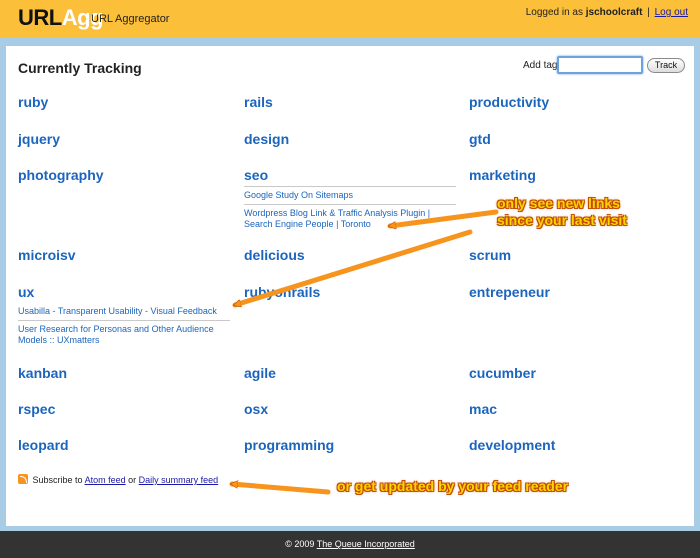  I want to click on callout-line-2: since your last visit, so click(562, 220).